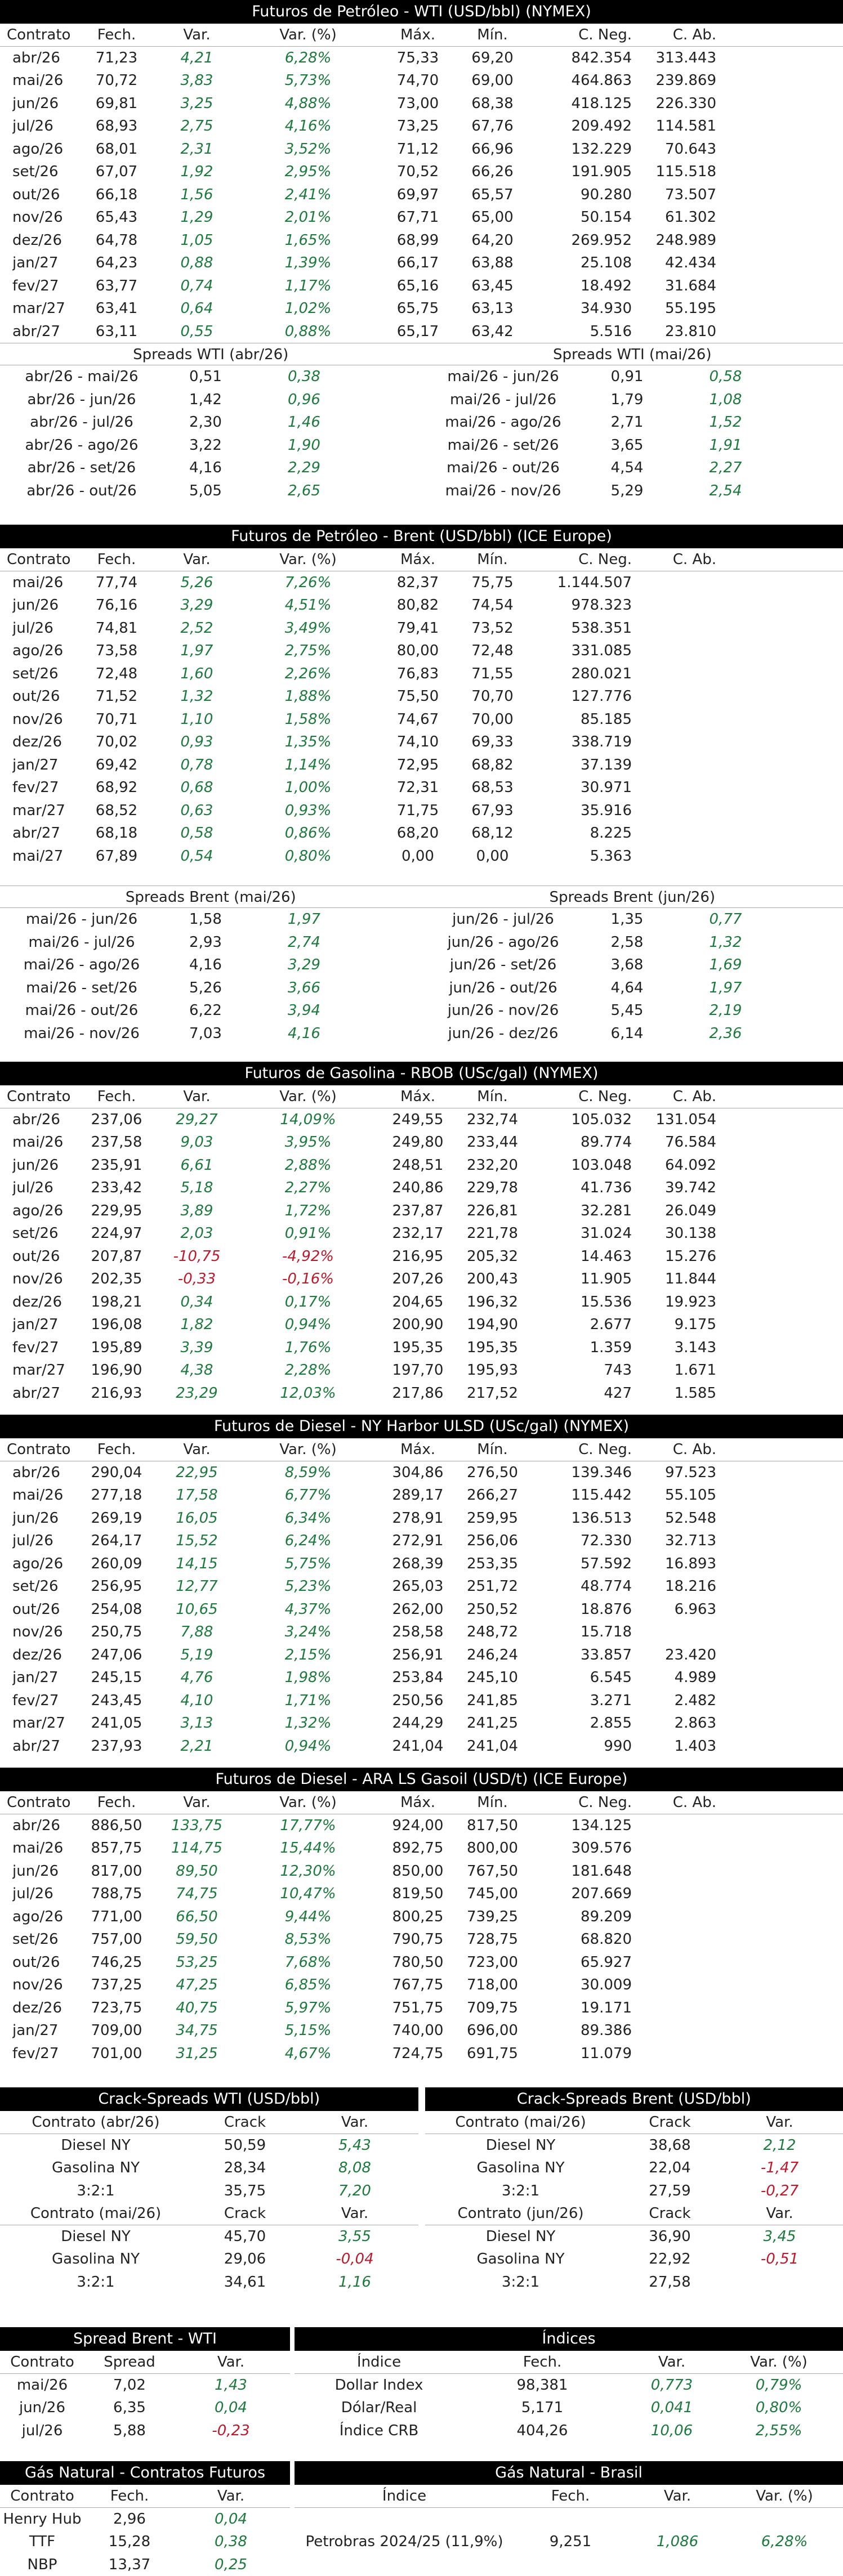  What do you see at coordinates (417, 1541) in the screenshot?
I see `cell: 272,91` at bounding box center [417, 1541].